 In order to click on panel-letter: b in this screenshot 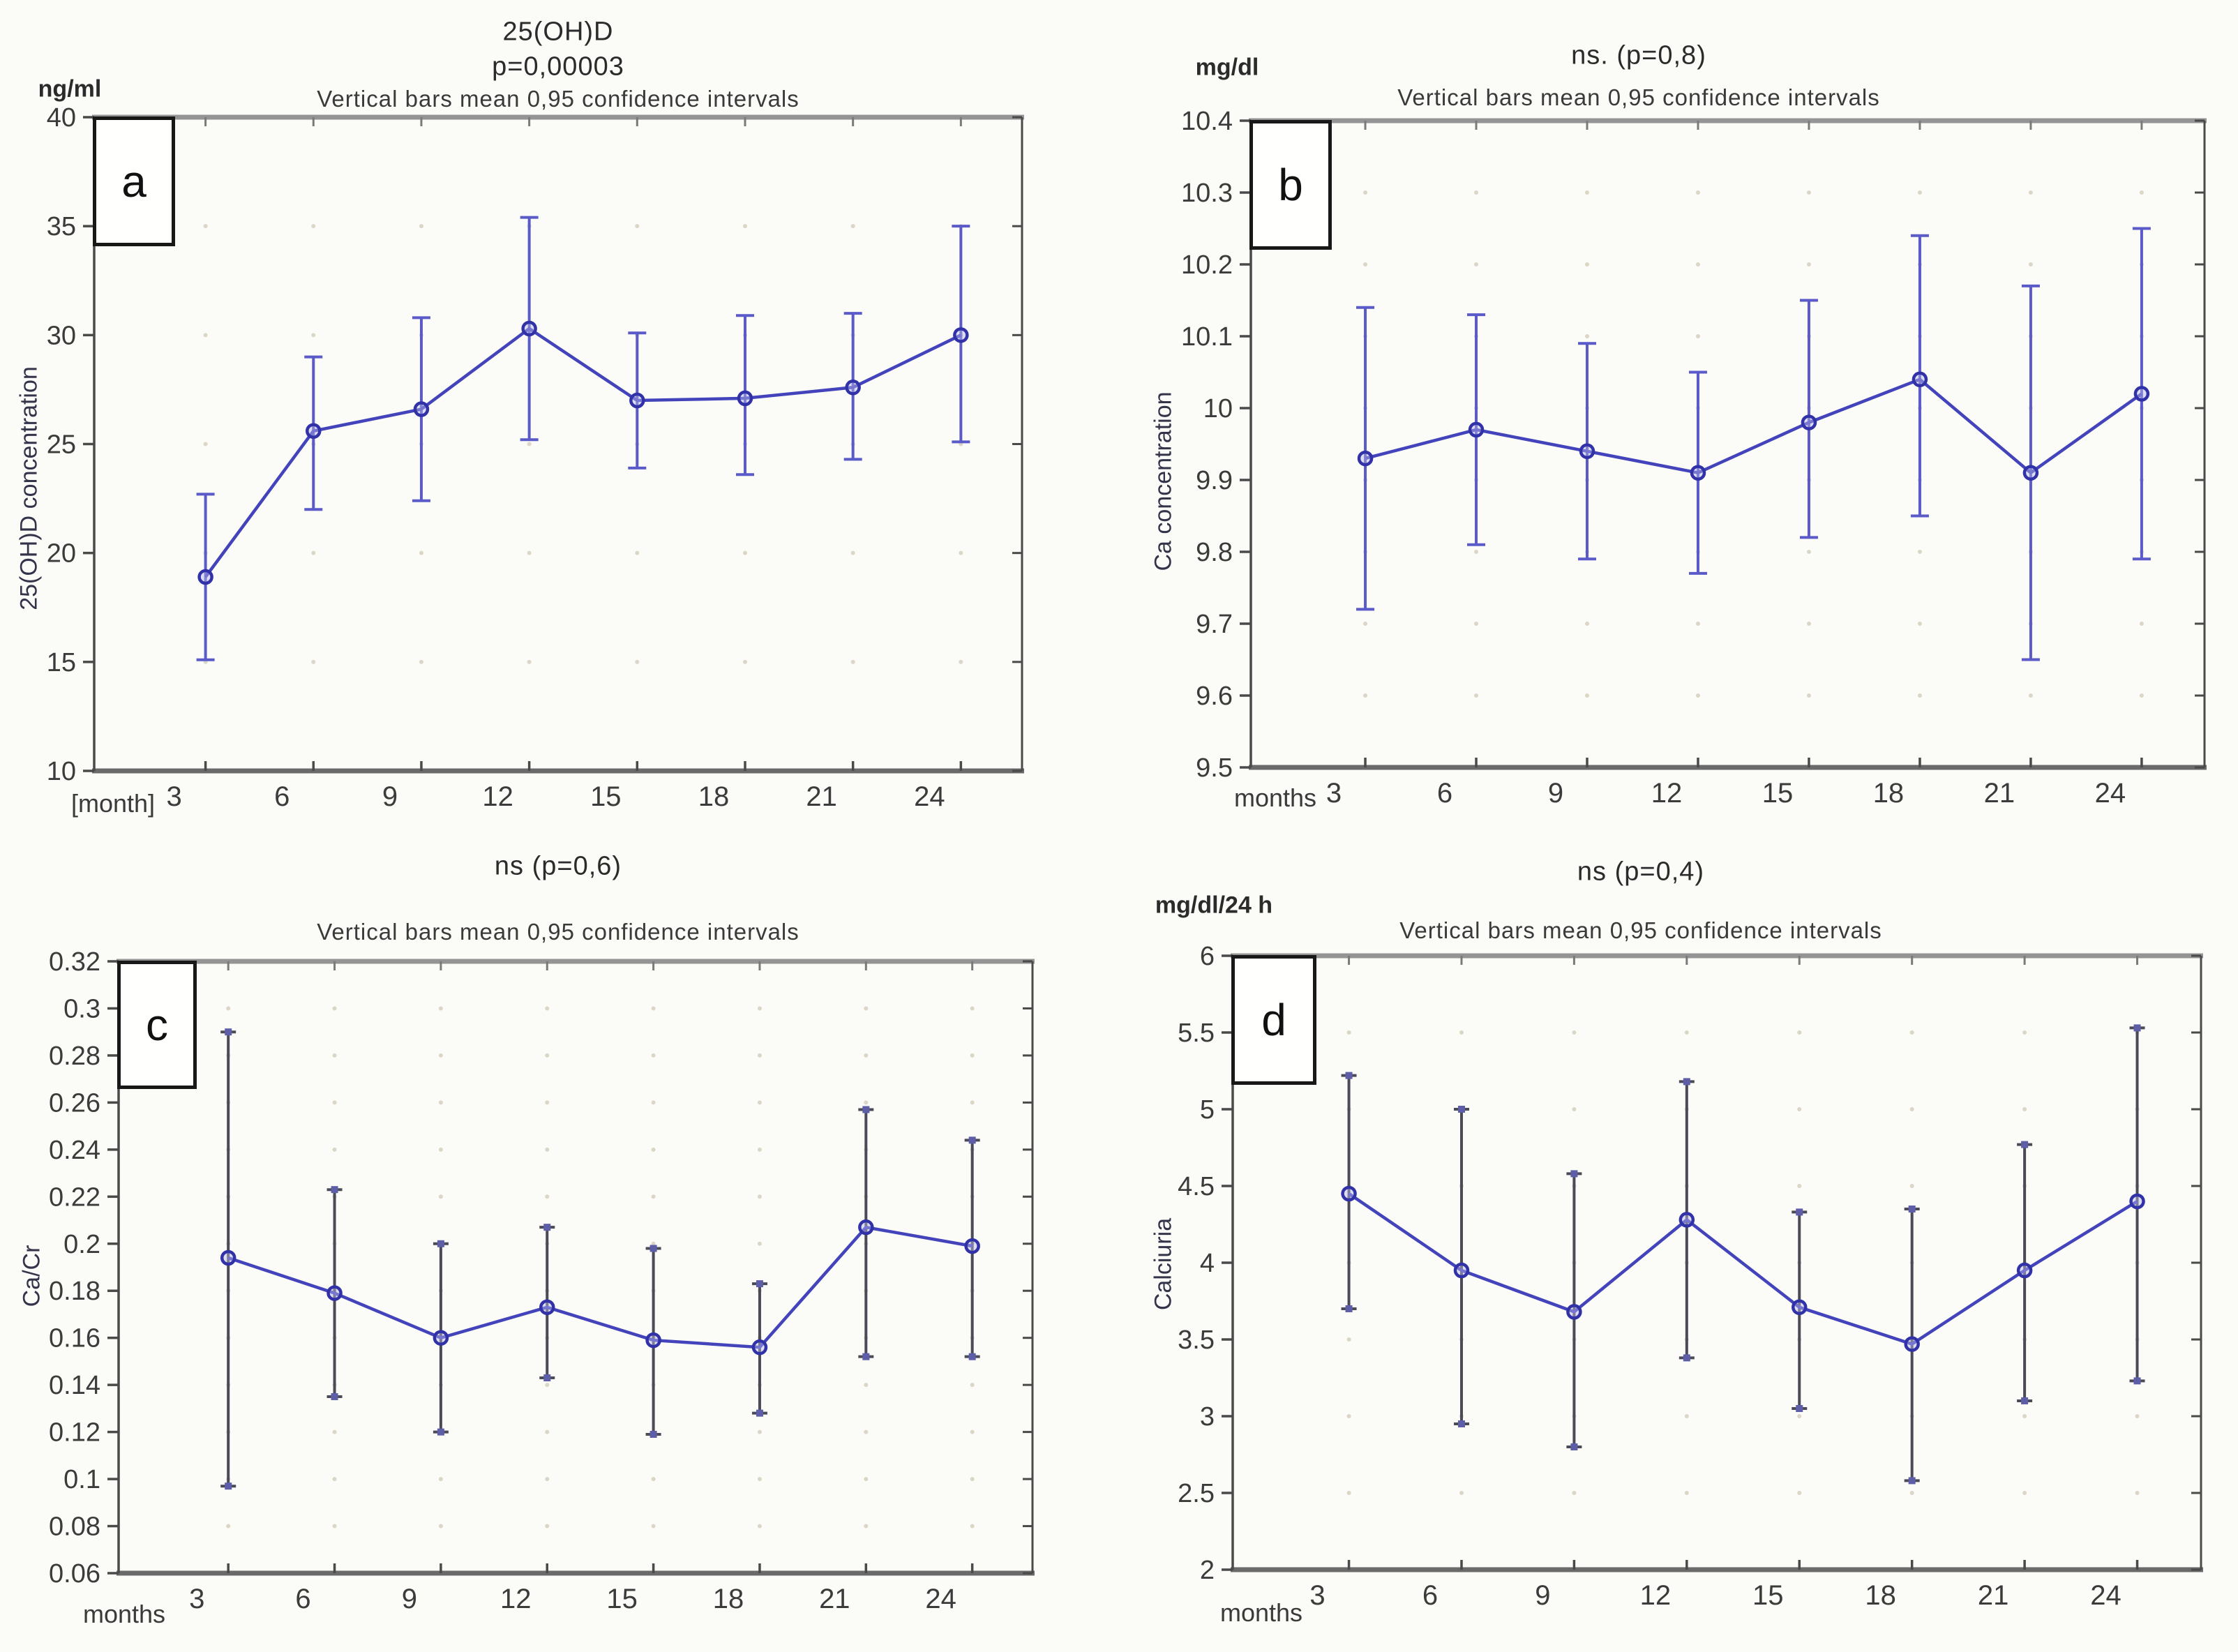, I will do `click(1290, 185)`.